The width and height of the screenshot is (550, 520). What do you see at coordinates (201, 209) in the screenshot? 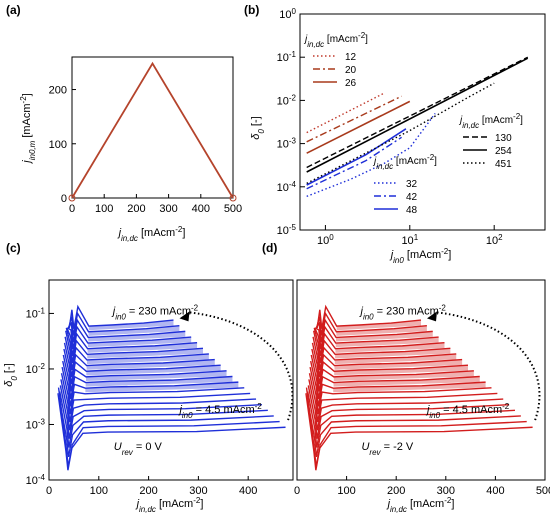
I see `panel-a-xtick-label: 400` at bounding box center [201, 209].